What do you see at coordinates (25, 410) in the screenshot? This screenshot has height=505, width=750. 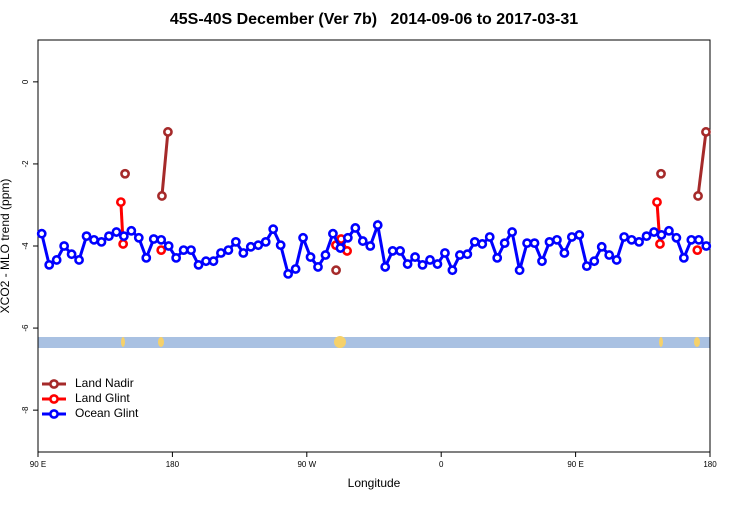 I see `y-tick-label: -8` at bounding box center [25, 410].